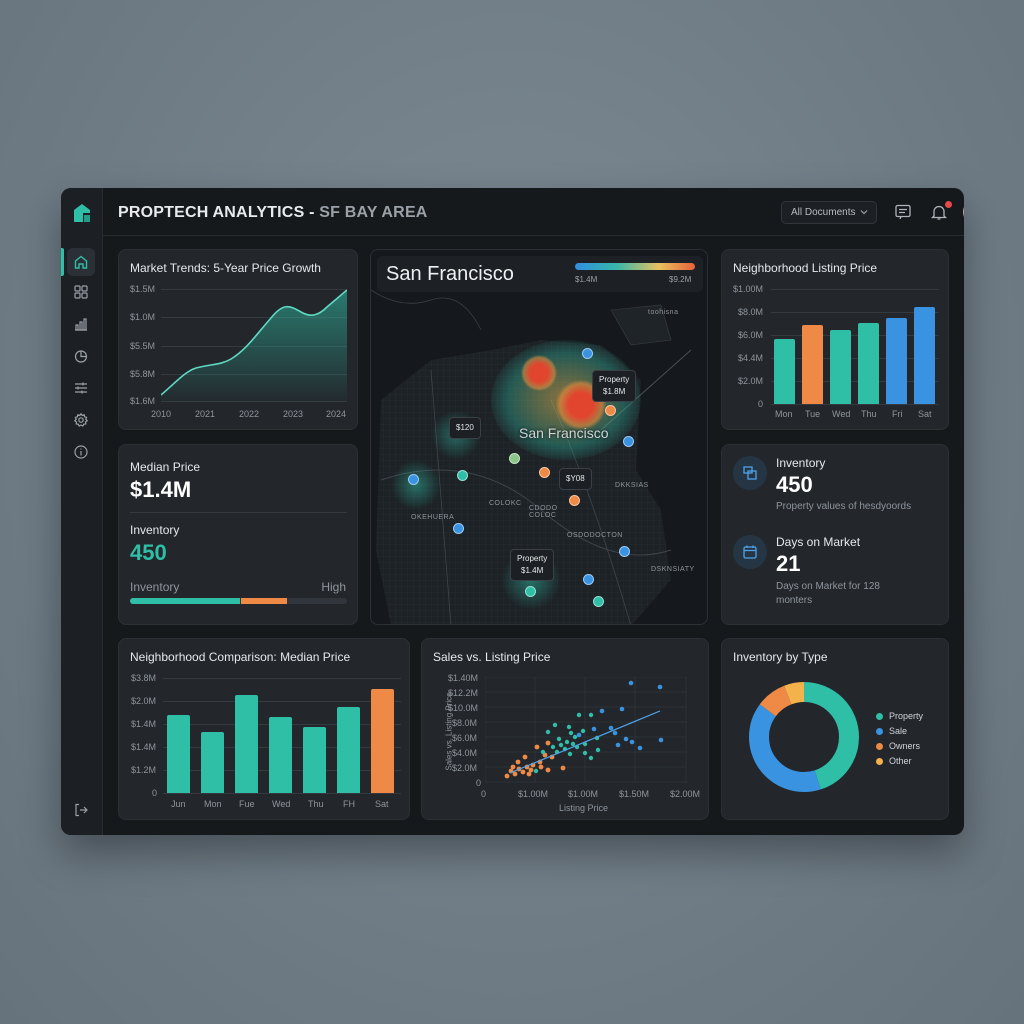 The width and height of the screenshot is (1024, 1024). I want to click on sidebar-item-filters, so click(81, 388).